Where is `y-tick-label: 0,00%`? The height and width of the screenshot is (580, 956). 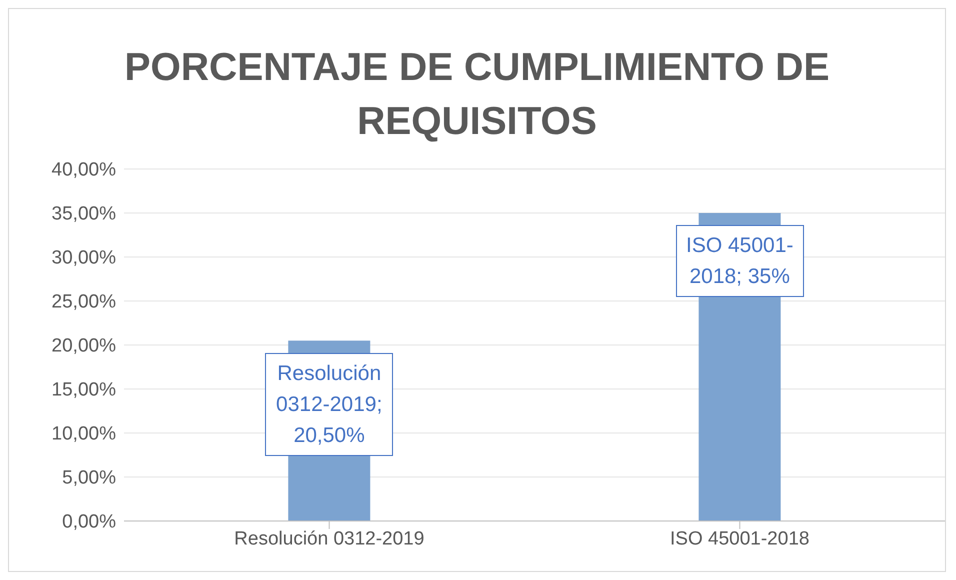 y-tick-label: 0,00% is located at coordinates (89, 522).